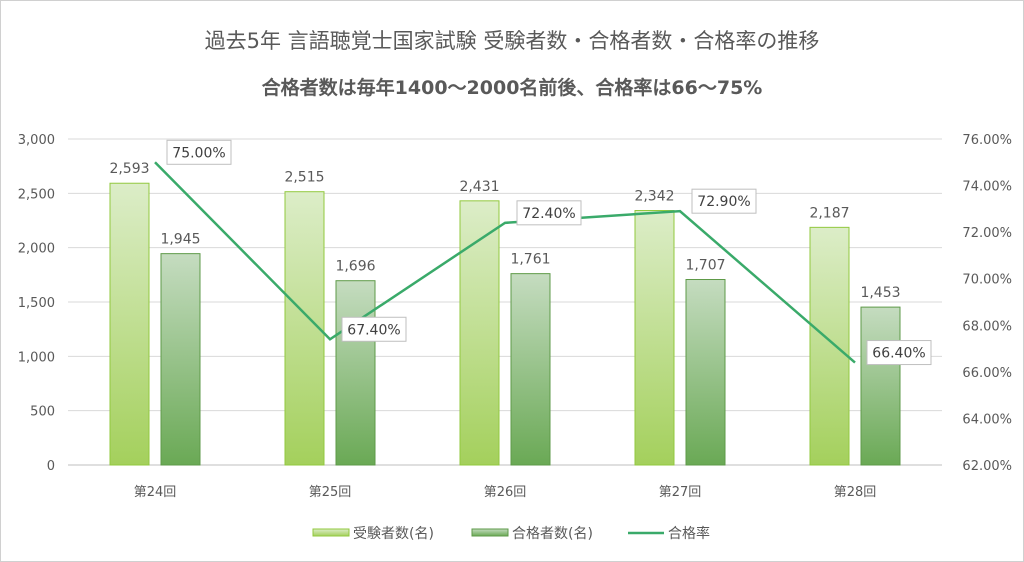 This screenshot has height=562, width=1024. I want to click on rate-data-label: 72.90%, so click(723, 202).